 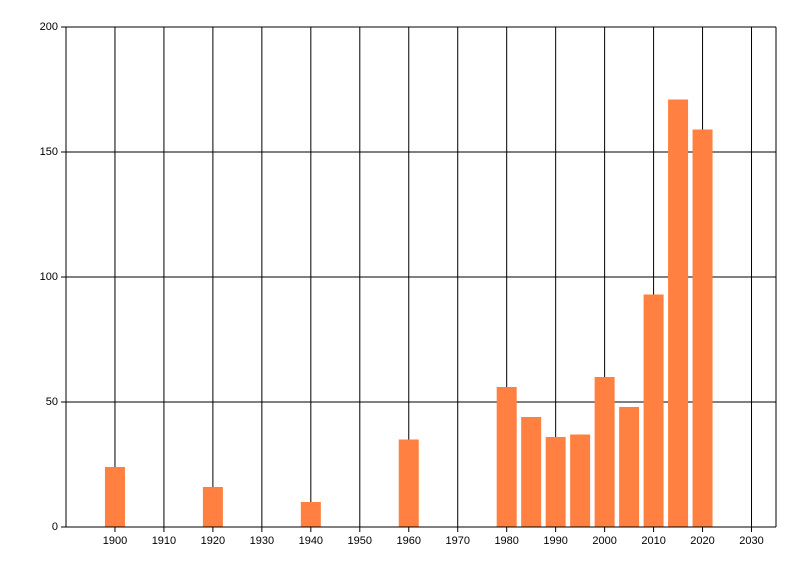 I want to click on x-tick-label: 2000, so click(x=604, y=541).